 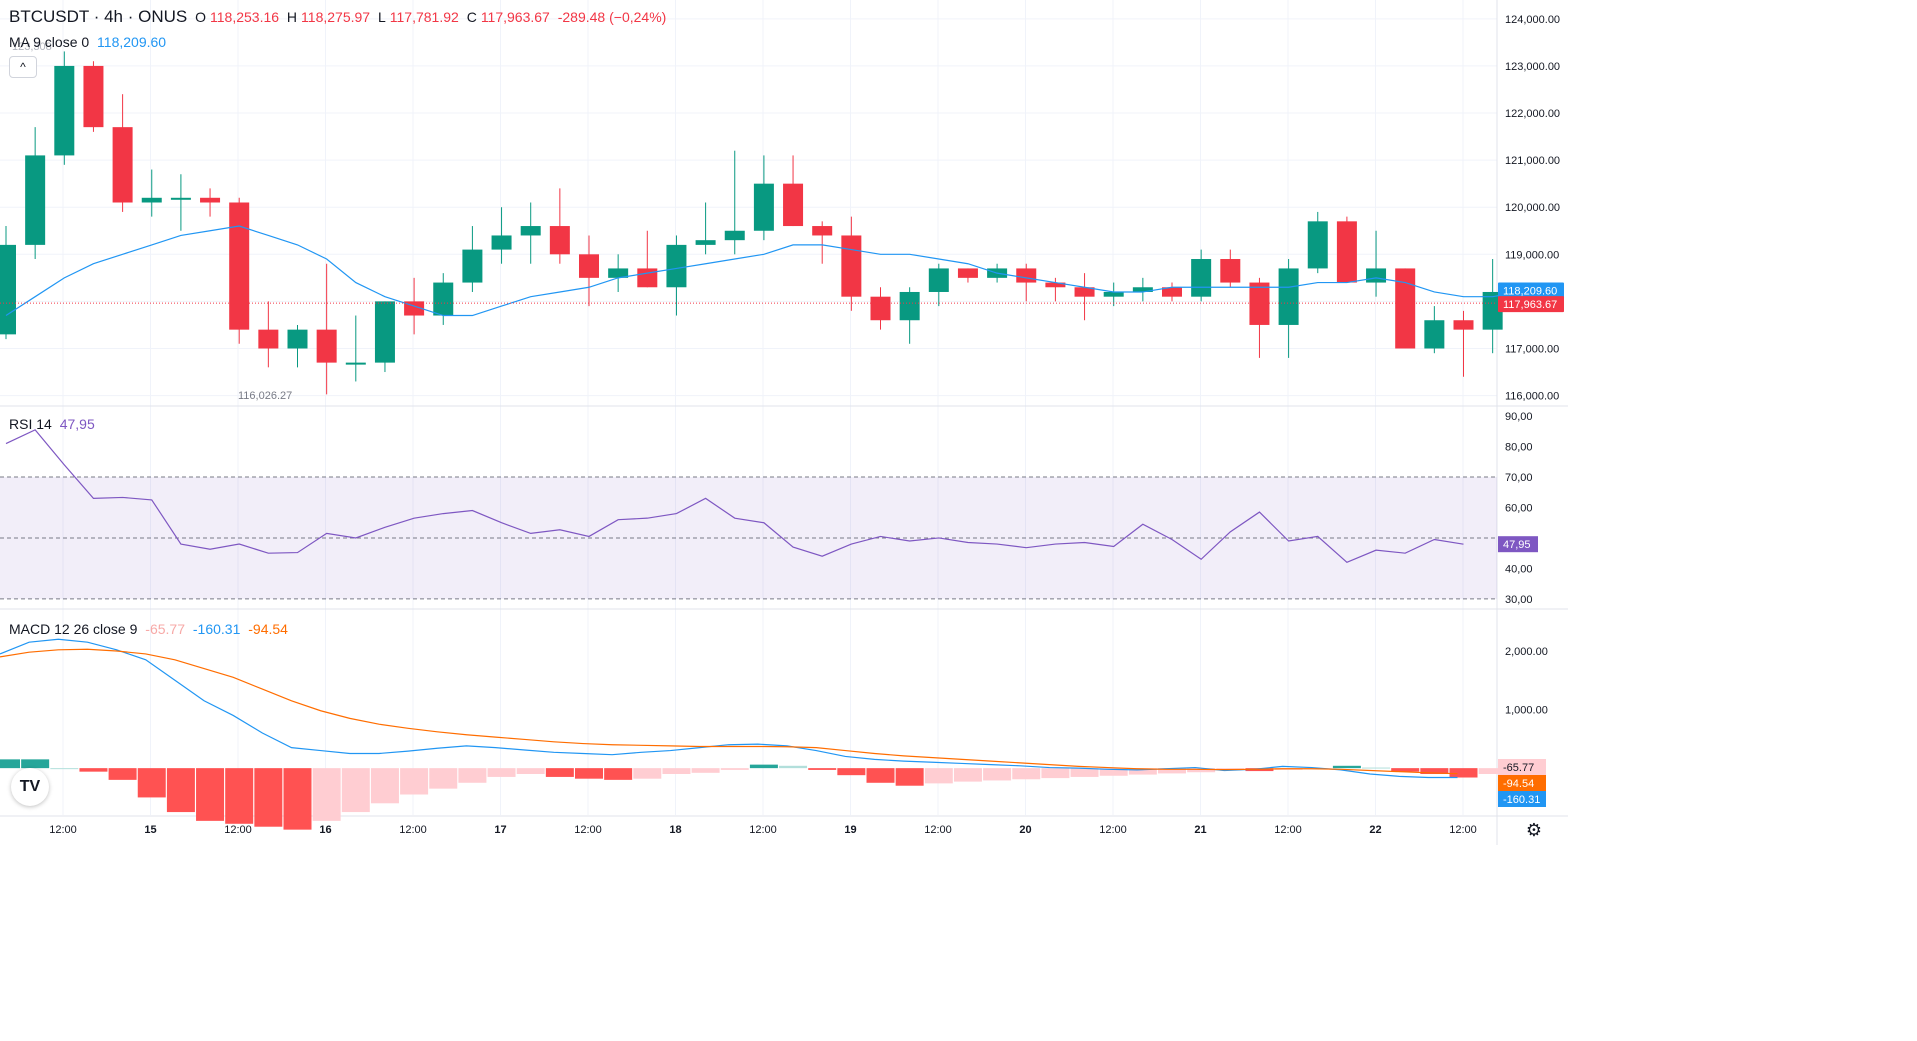 I want to click on low-marker-label: 116,026.27, so click(x=265, y=396).